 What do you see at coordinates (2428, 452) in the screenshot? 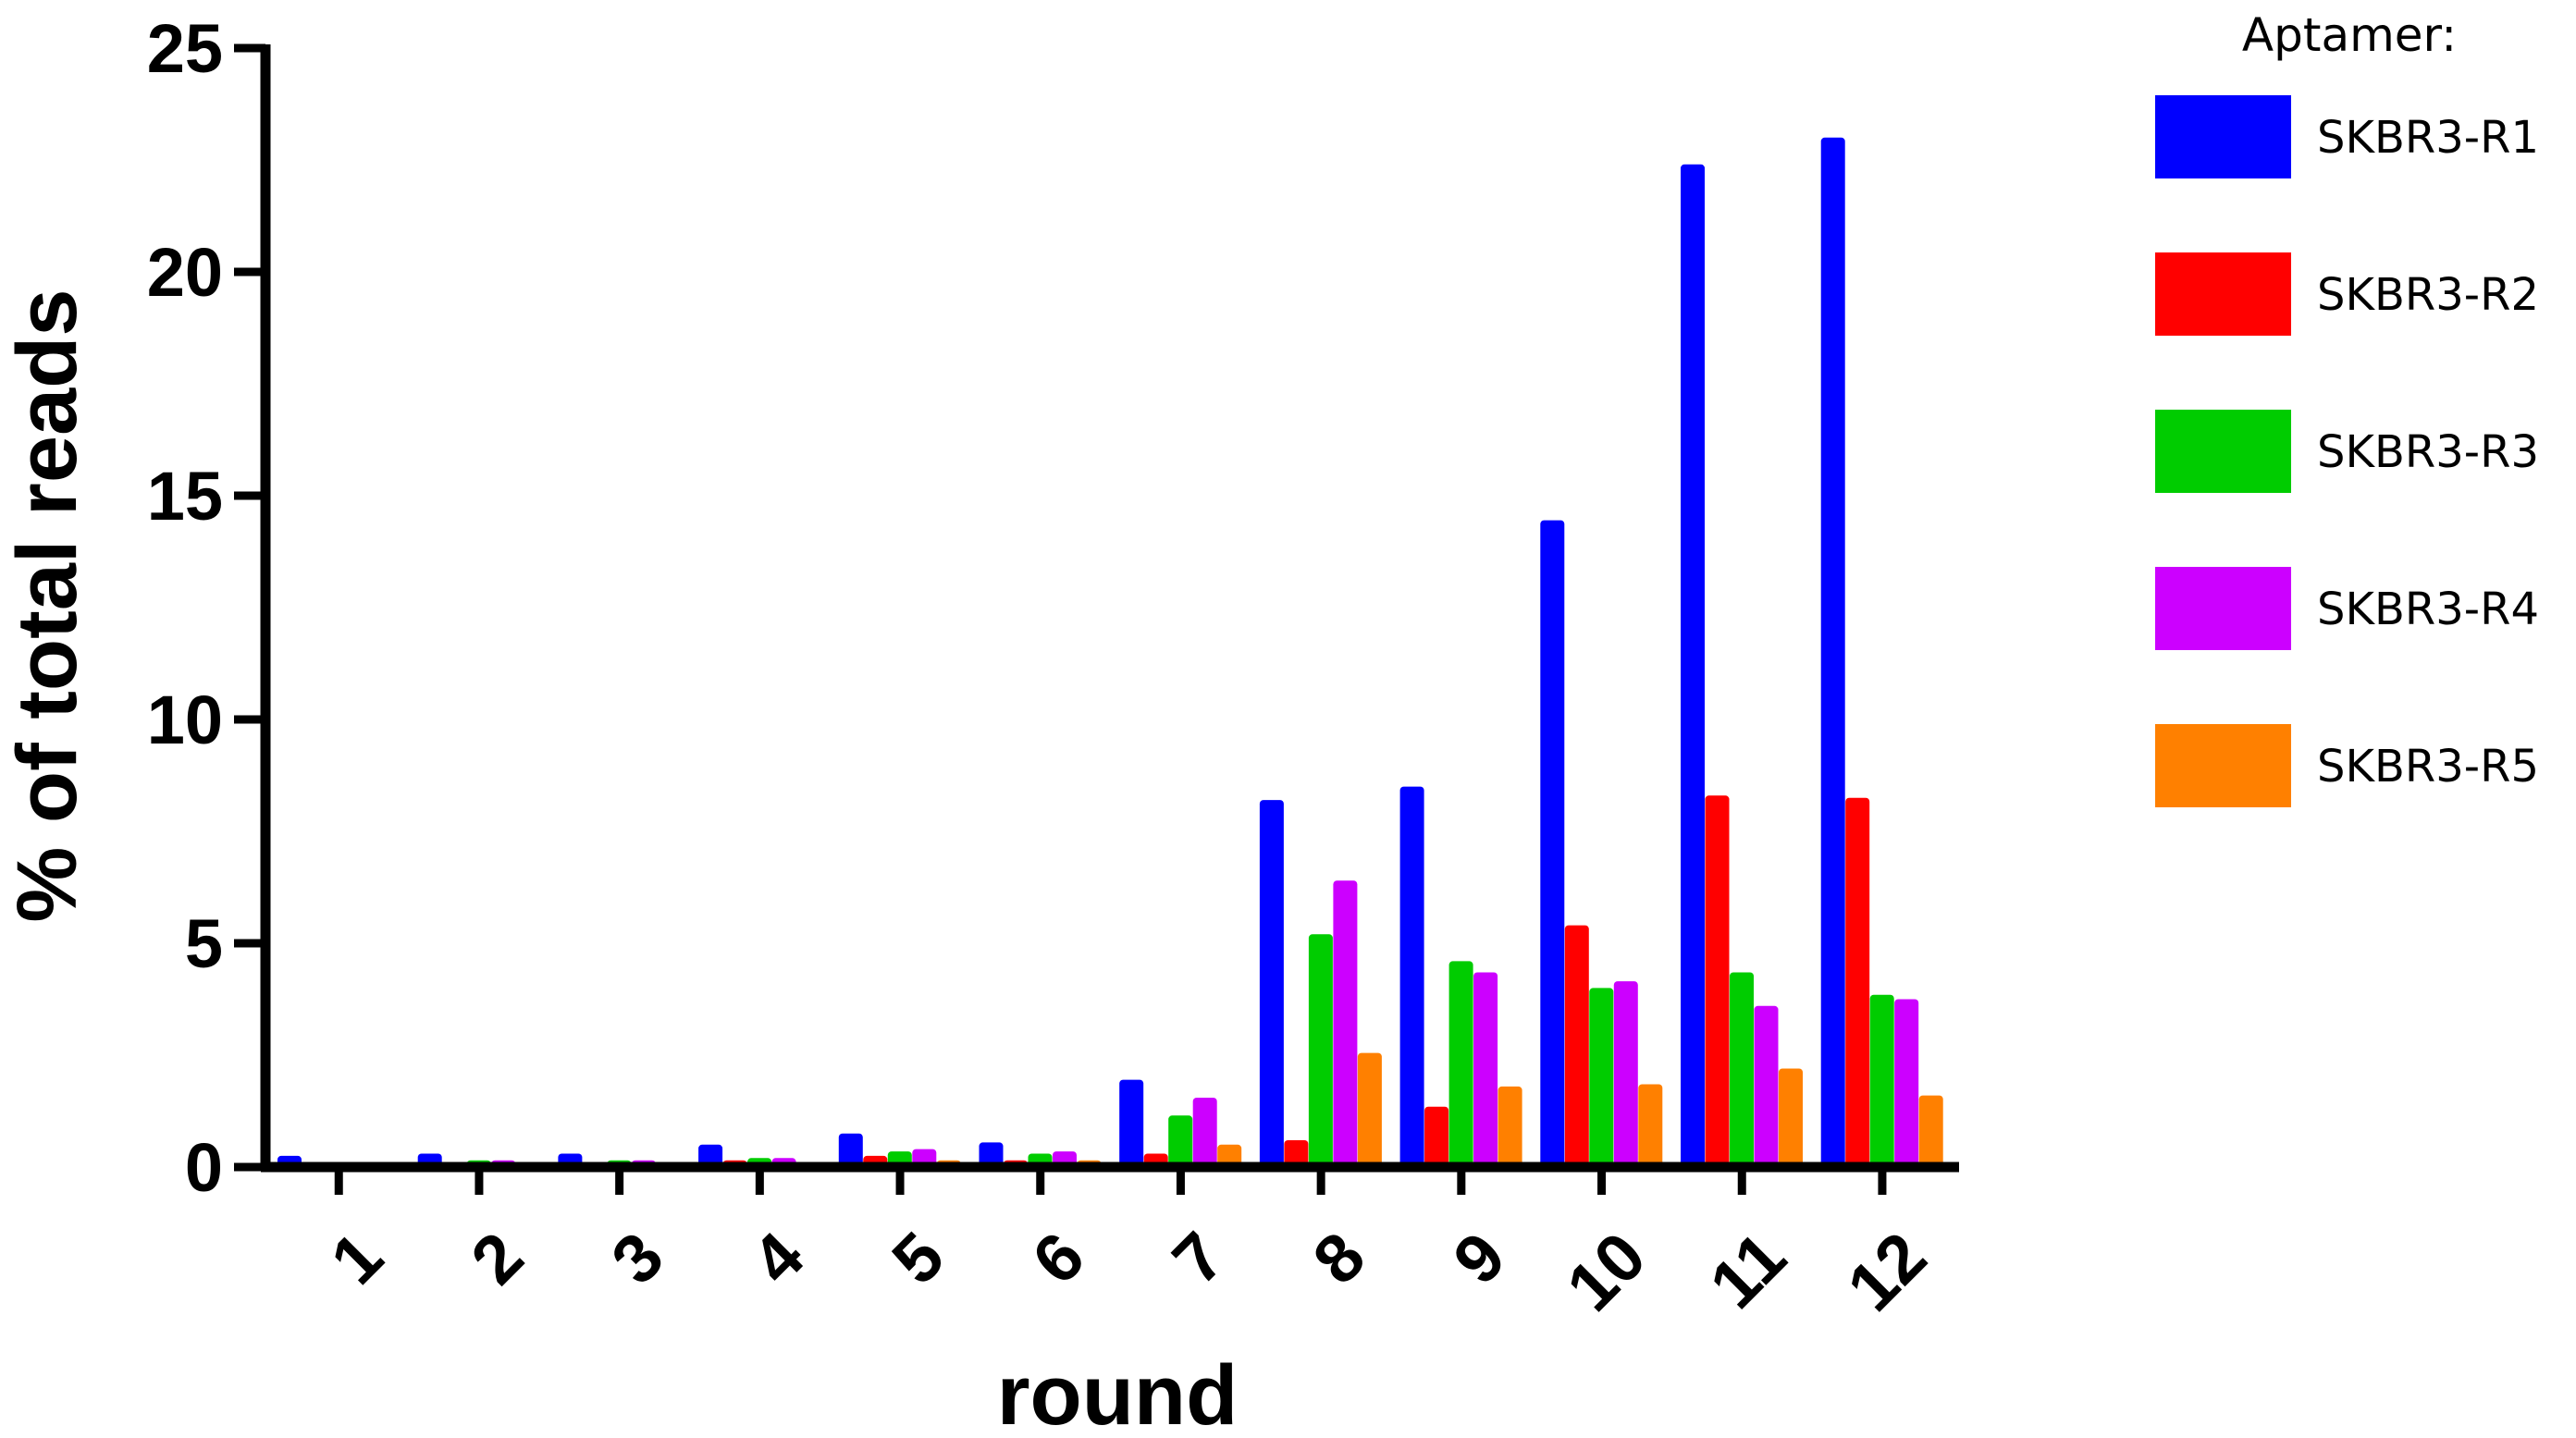
I see `legend-label-skbr3-r3: SKBR3-R3` at bounding box center [2428, 452].